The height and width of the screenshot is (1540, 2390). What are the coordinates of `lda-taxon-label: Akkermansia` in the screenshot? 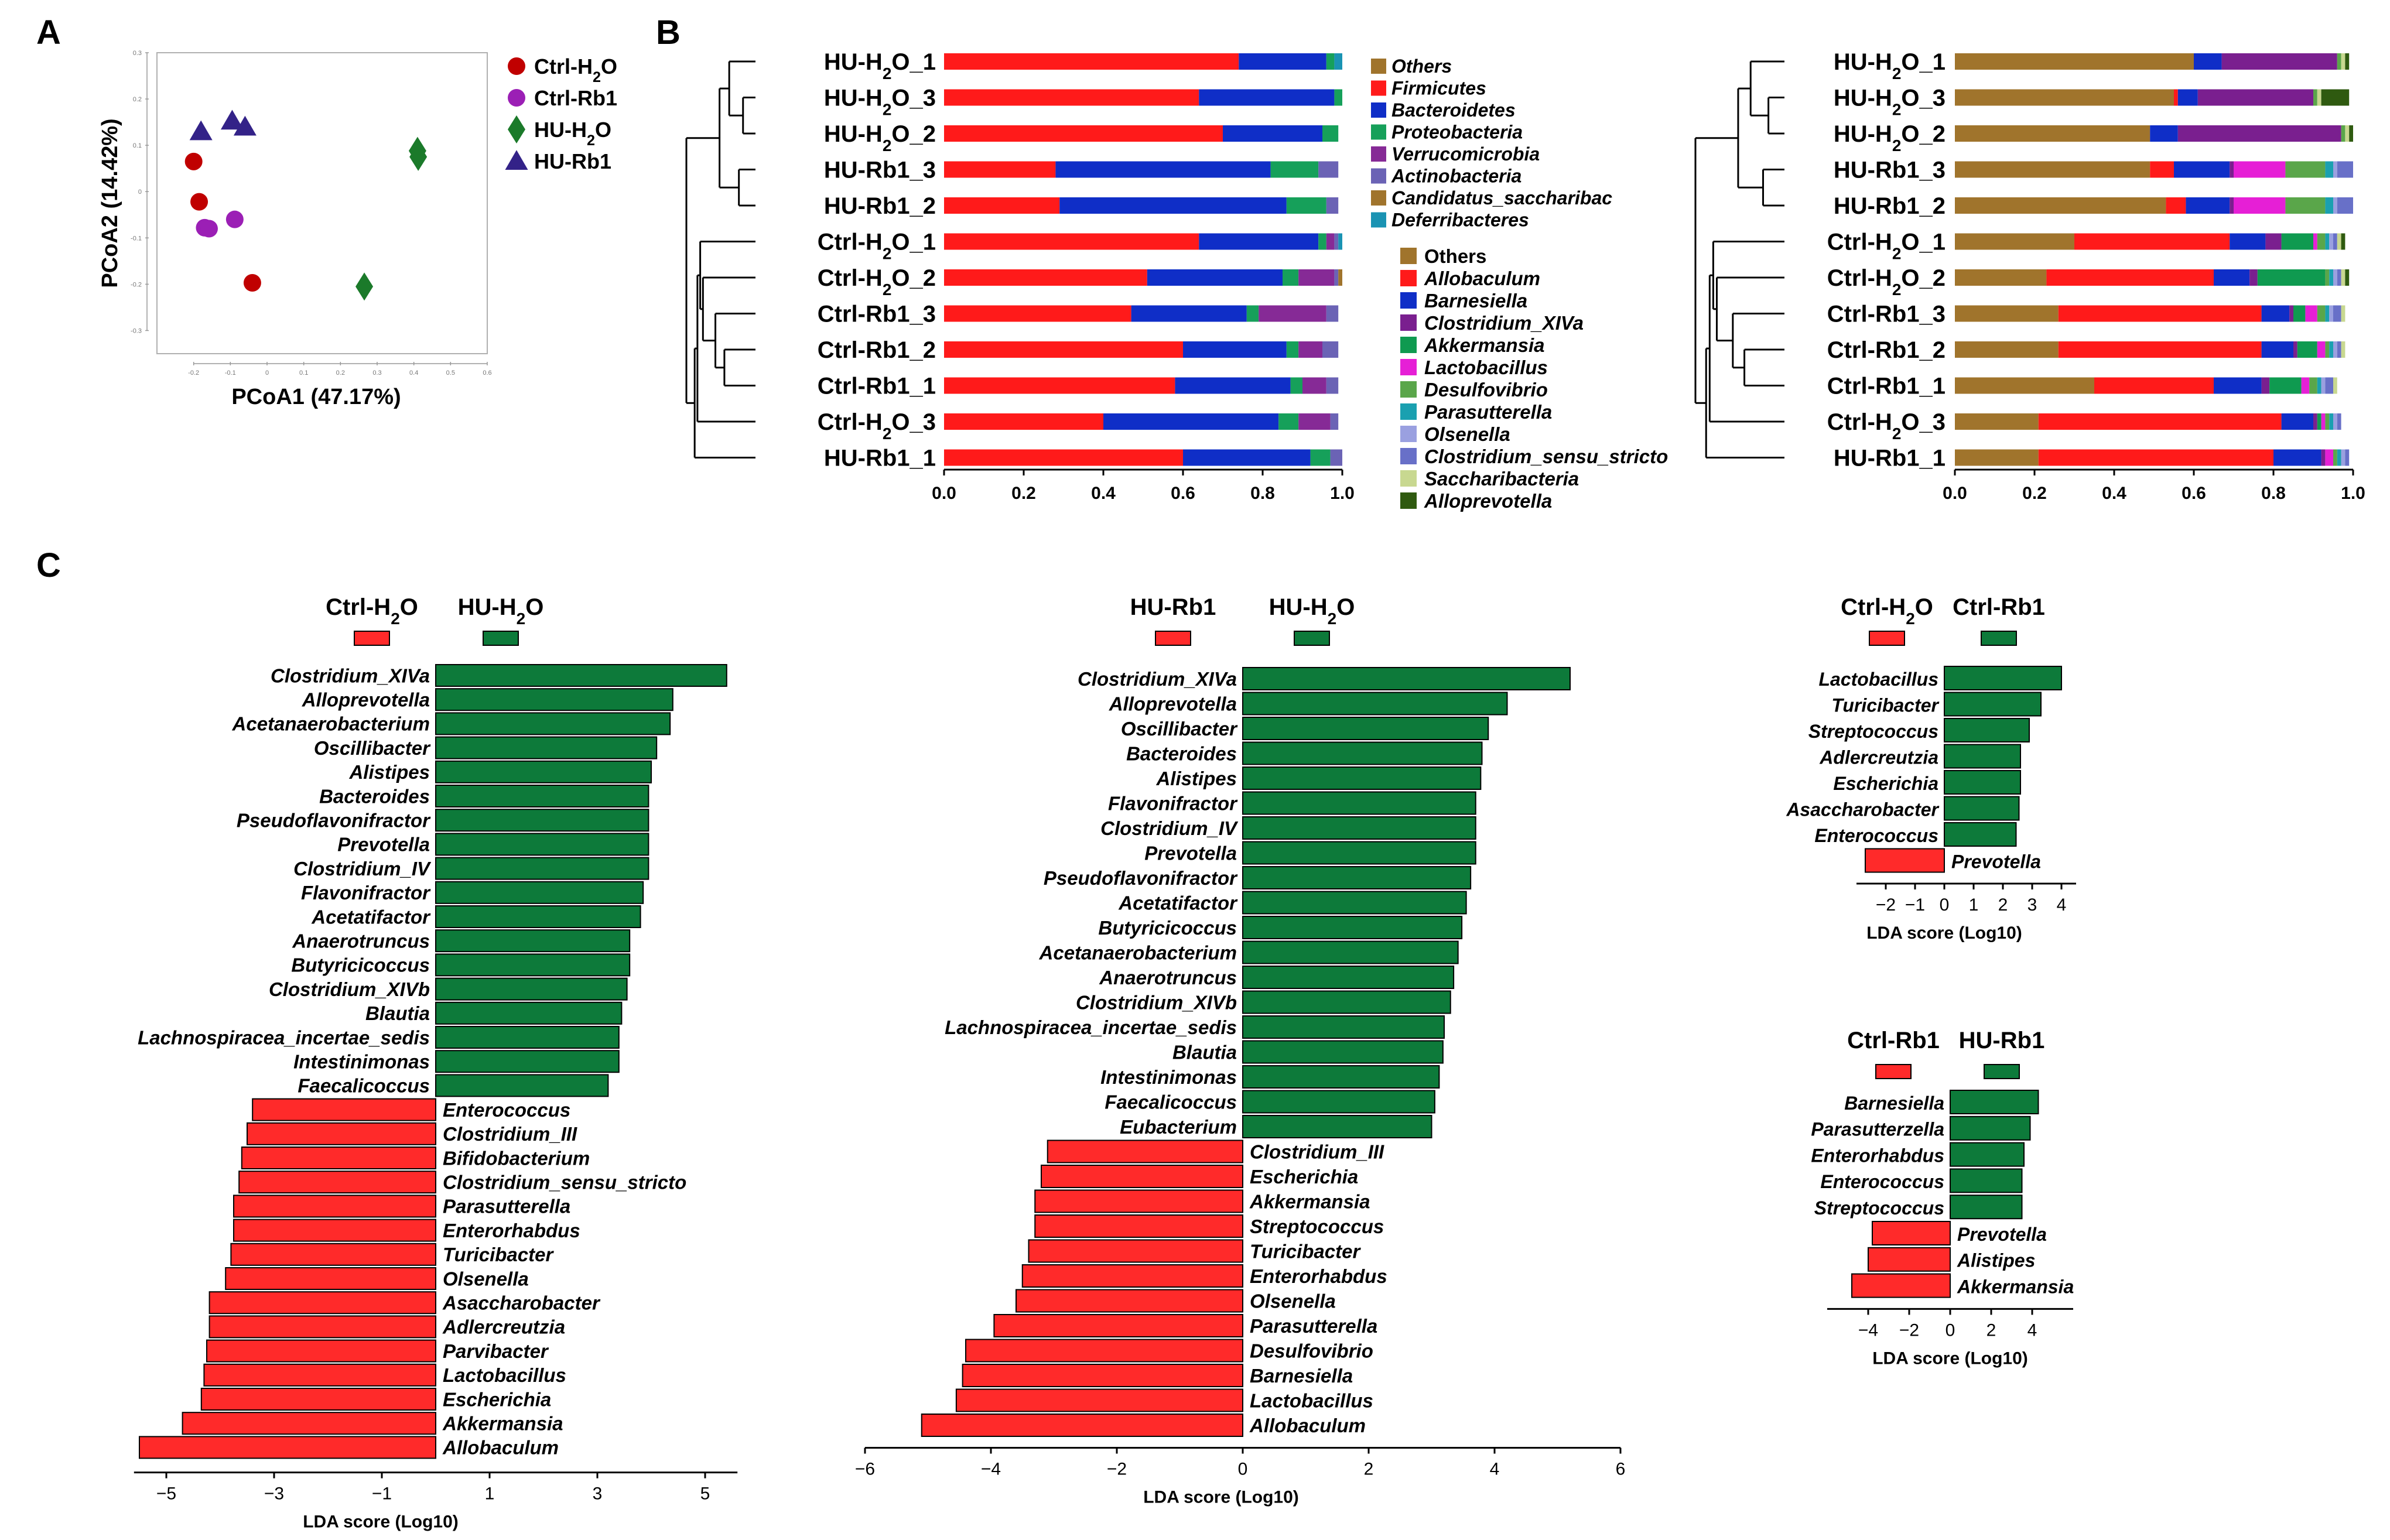 It's located at (1309, 1202).